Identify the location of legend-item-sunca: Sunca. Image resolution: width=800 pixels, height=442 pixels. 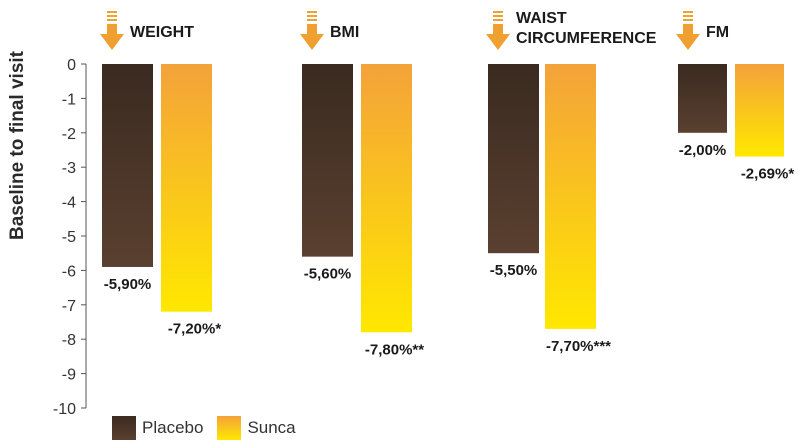
(256, 428).